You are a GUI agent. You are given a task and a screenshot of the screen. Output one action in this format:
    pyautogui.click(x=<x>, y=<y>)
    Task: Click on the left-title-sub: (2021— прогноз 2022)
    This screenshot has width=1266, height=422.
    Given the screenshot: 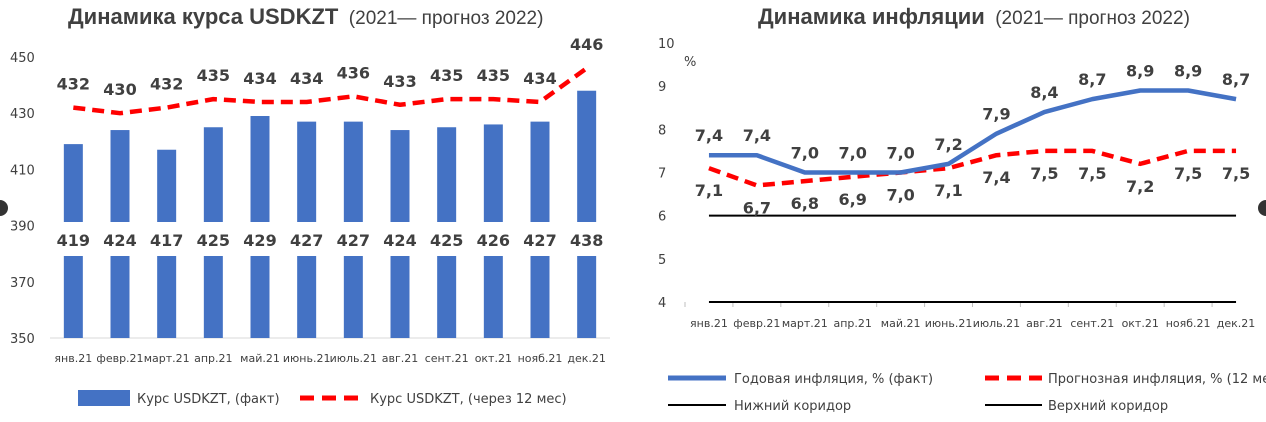 What is the action you would take?
    pyautogui.click(x=446, y=18)
    